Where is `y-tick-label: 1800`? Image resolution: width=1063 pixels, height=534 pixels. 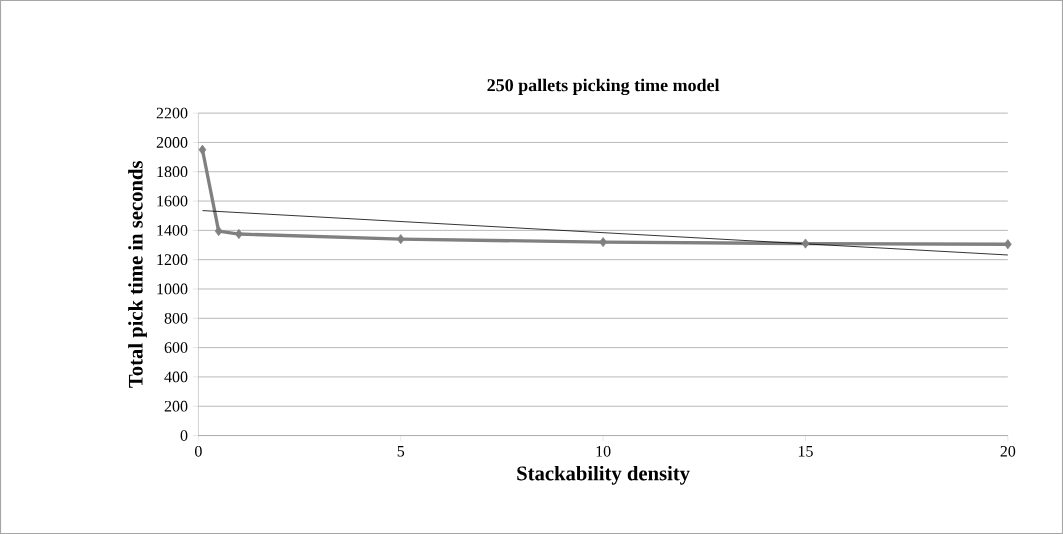 y-tick-label: 1800 is located at coordinates (172, 172).